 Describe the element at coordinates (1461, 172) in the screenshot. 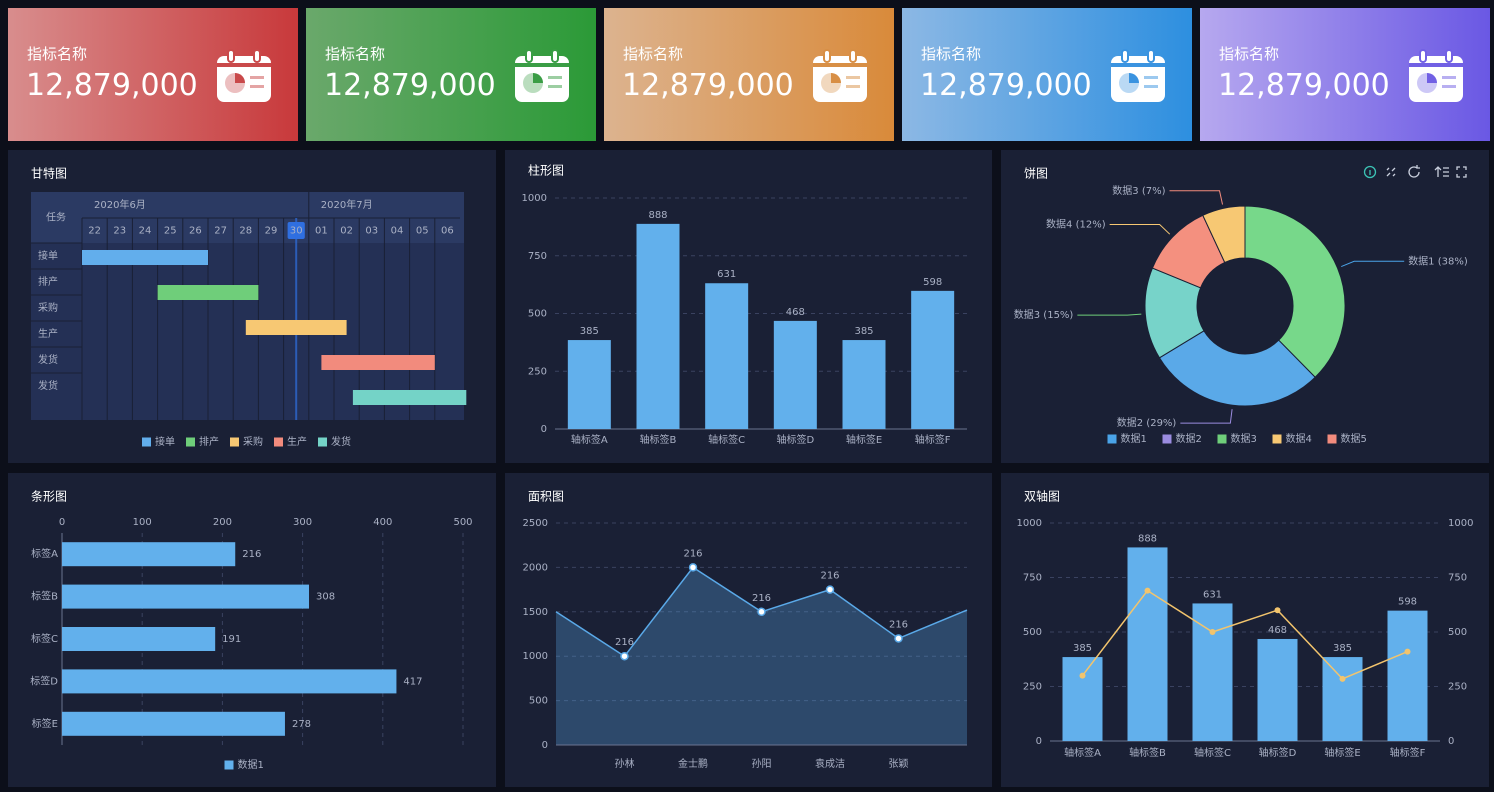

I see `fullscreen-icon` at that location.